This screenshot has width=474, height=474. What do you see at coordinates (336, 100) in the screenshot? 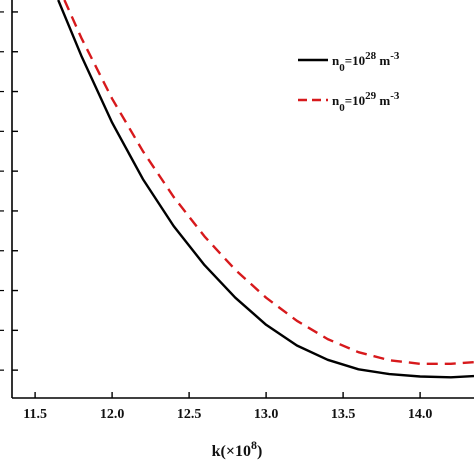
I see `legend-label-2-base: n` at bounding box center [336, 100].